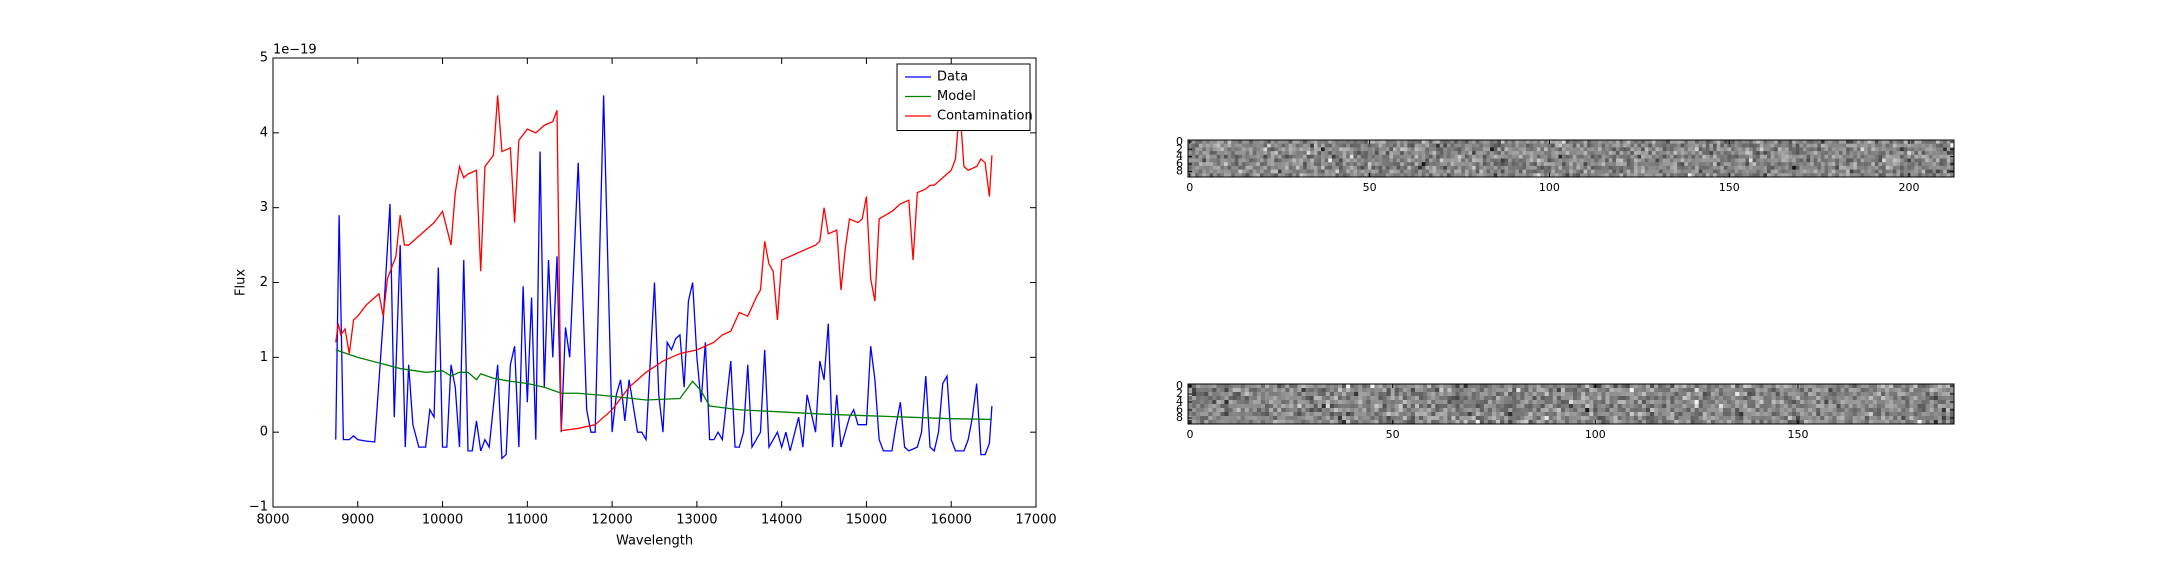 This screenshot has width=2160, height=576. I want to click on y-tick-label: 6, so click(1179, 409).